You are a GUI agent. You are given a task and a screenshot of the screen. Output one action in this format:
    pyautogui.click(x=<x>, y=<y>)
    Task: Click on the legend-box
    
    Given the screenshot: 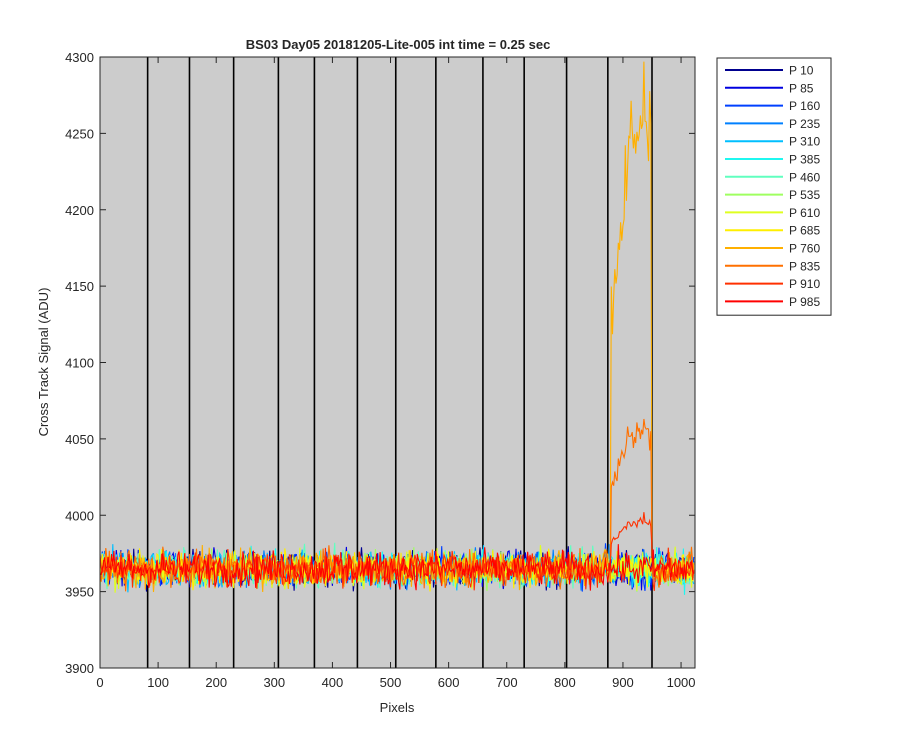 What is the action you would take?
    pyautogui.click(x=774, y=186)
    